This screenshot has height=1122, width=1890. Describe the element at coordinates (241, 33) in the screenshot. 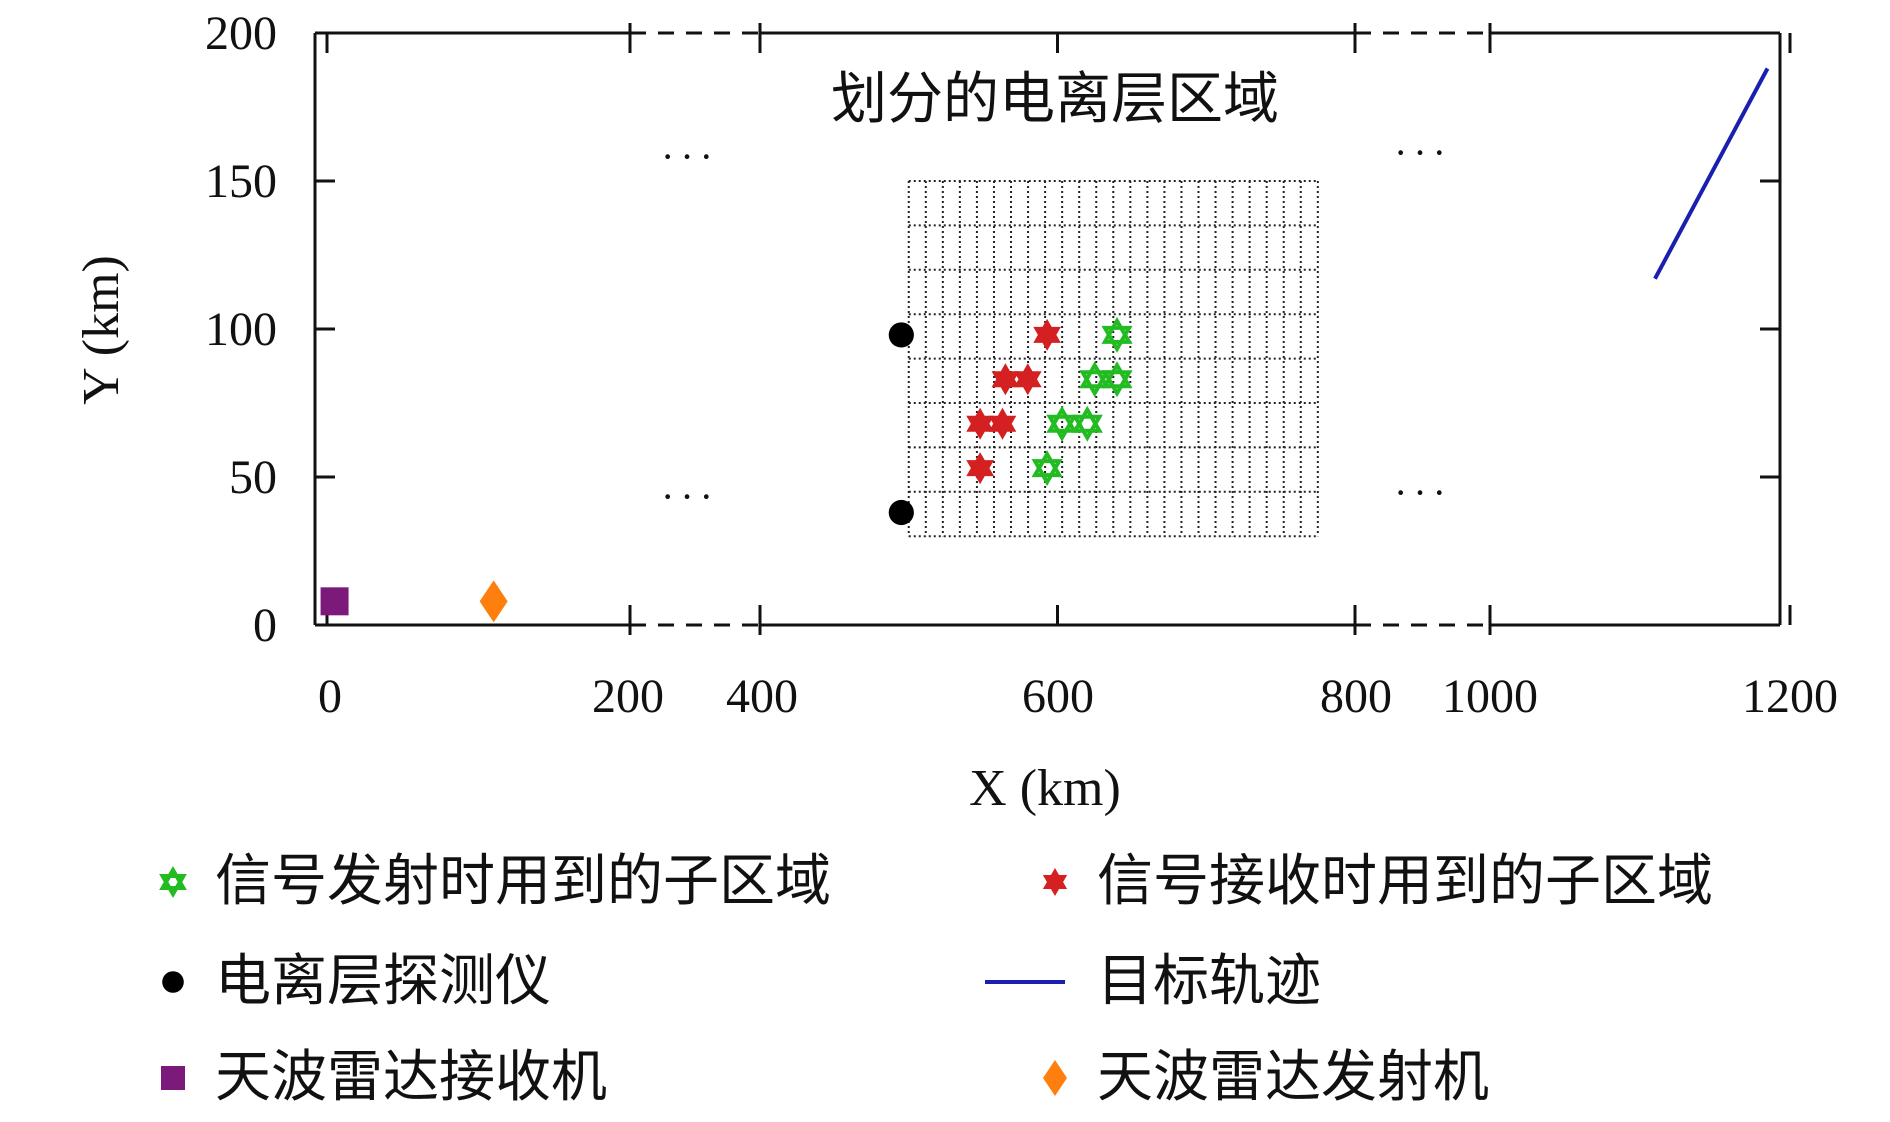

I see `y-tick-label: 200` at that location.